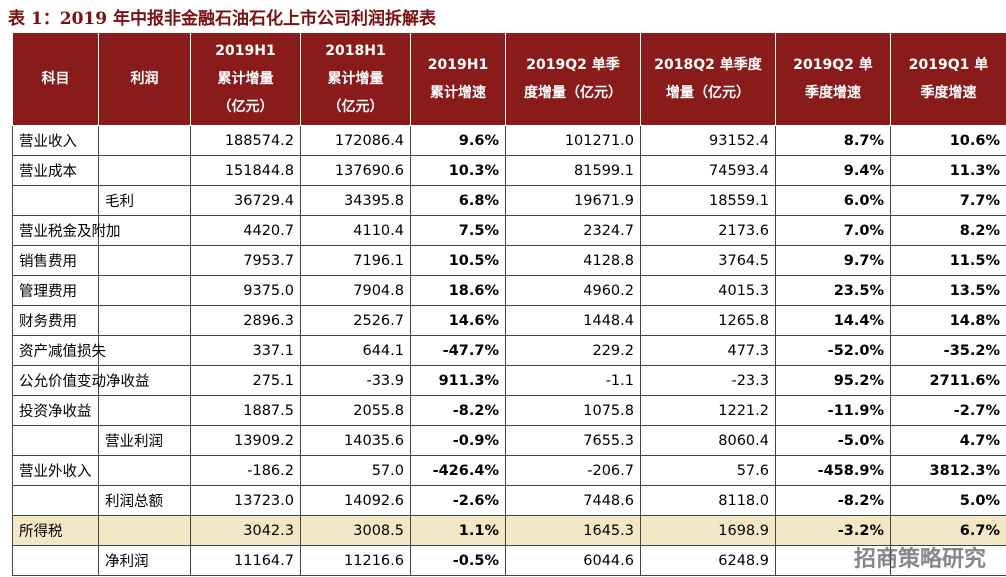  I want to click on value-cell: 3764.5, so click(708, 260).